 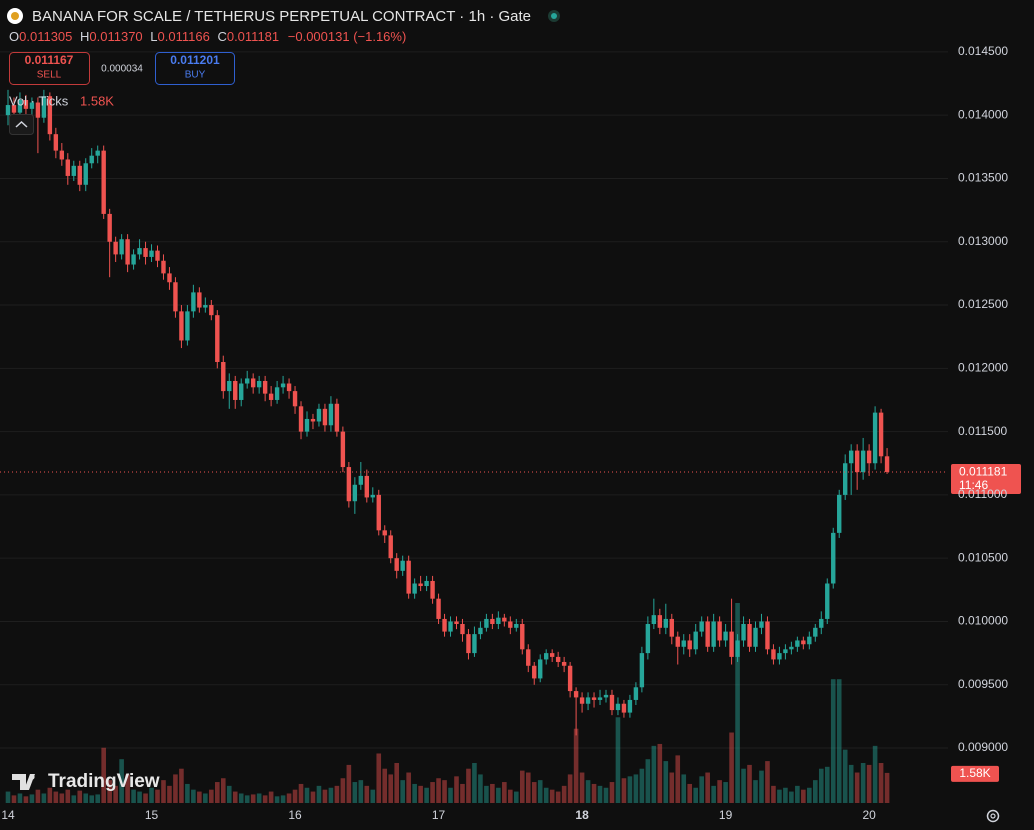 I want to click on sell-button: 0.011167 SELL, so click(x=49, y=68).